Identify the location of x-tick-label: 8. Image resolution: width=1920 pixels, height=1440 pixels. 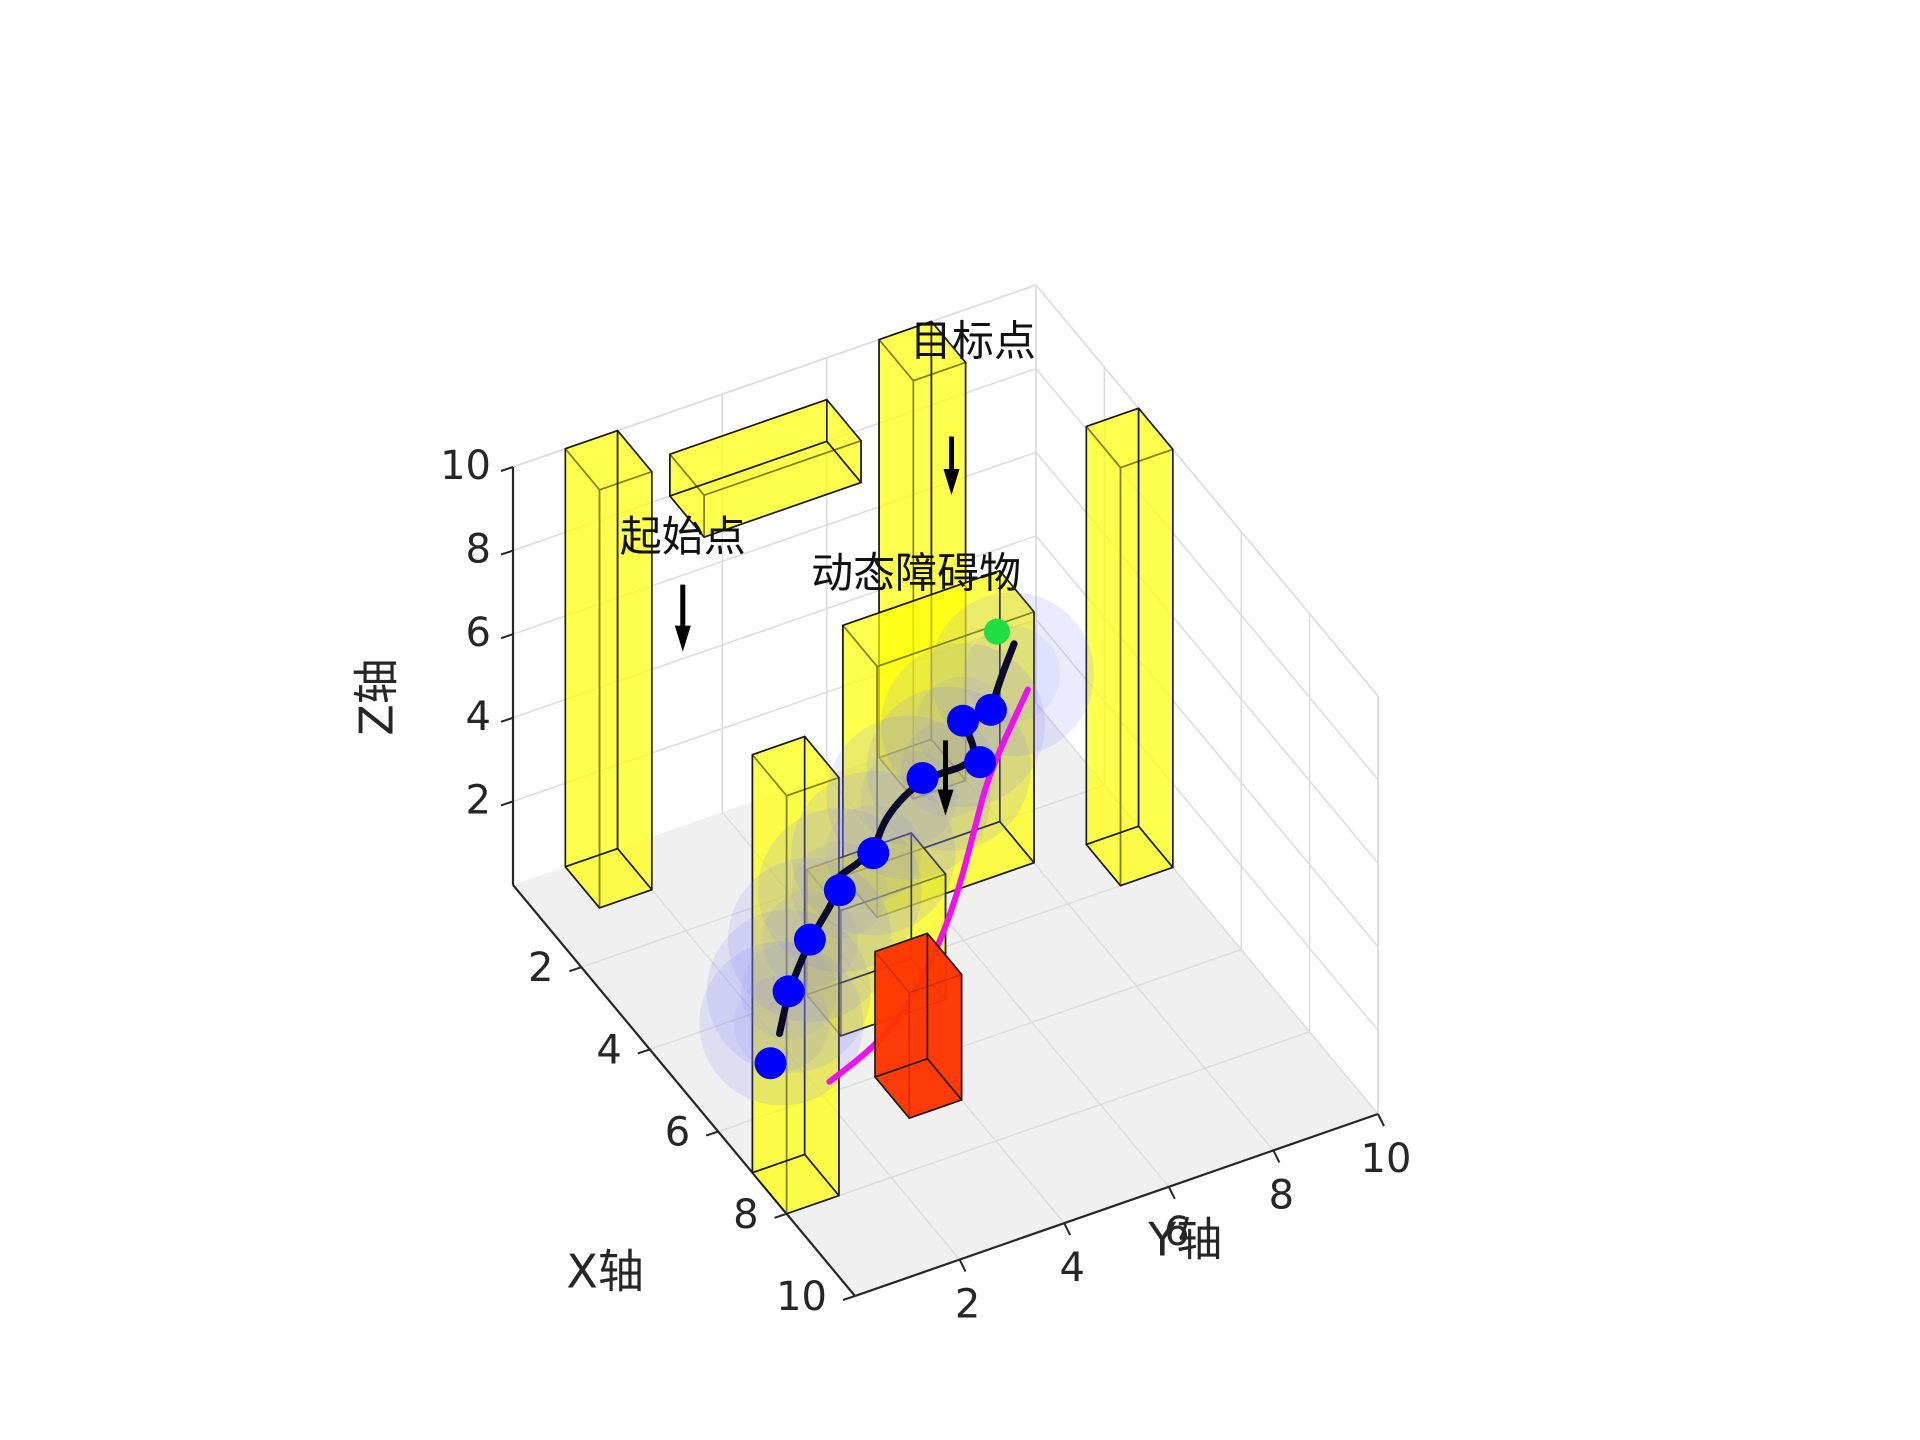
(745, 1215).